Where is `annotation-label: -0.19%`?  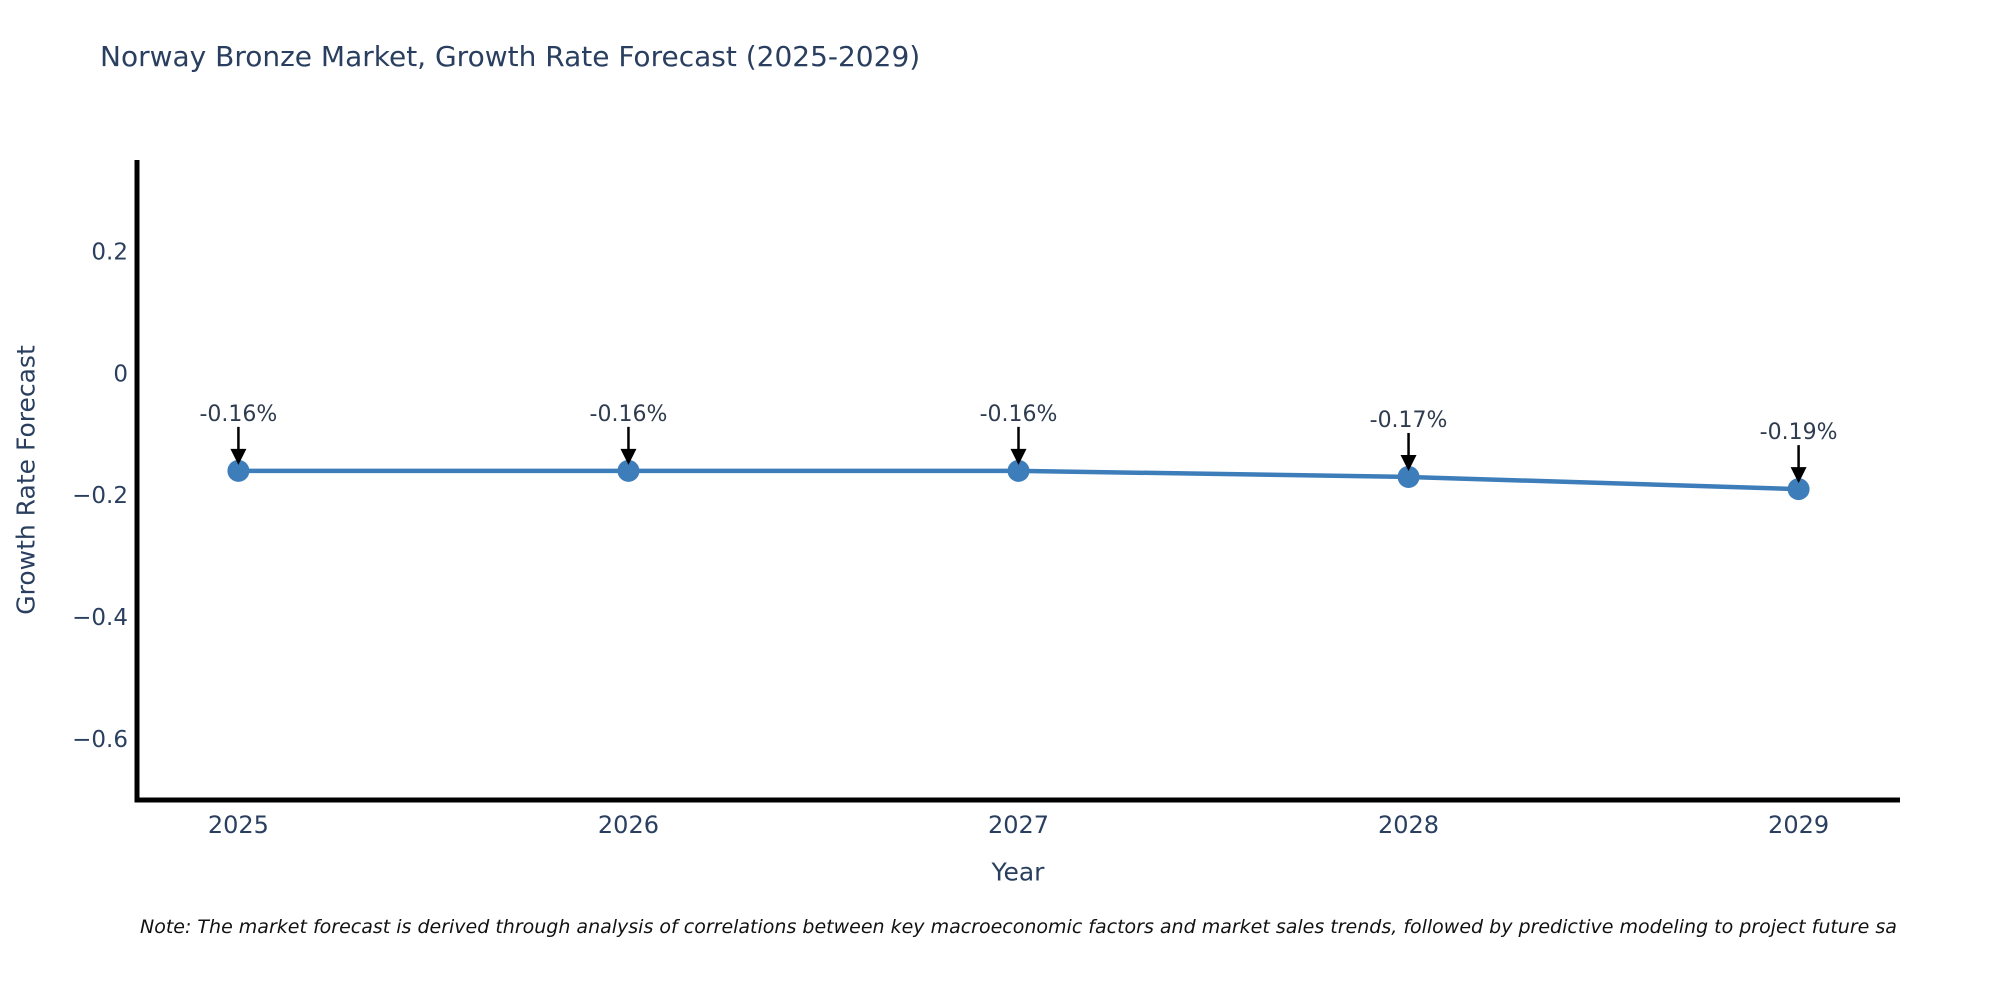
annotation-label: -0.19% is located at coordinates (1799, 432).